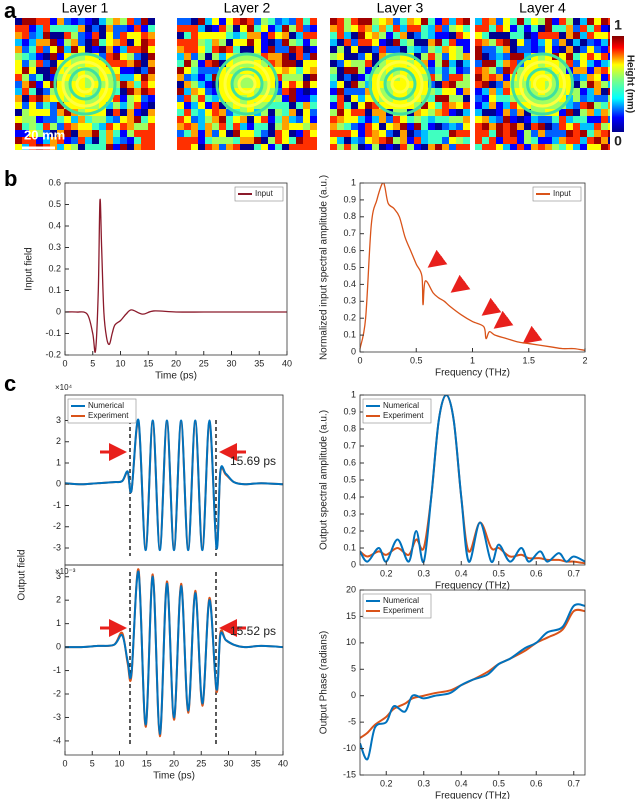 The height and width of the screenshot is (804, 640). What do you see at coordinates (349, 216) in the screenshot?
I see `y-tick-label: 0.8` at bounding box center [349, 216].